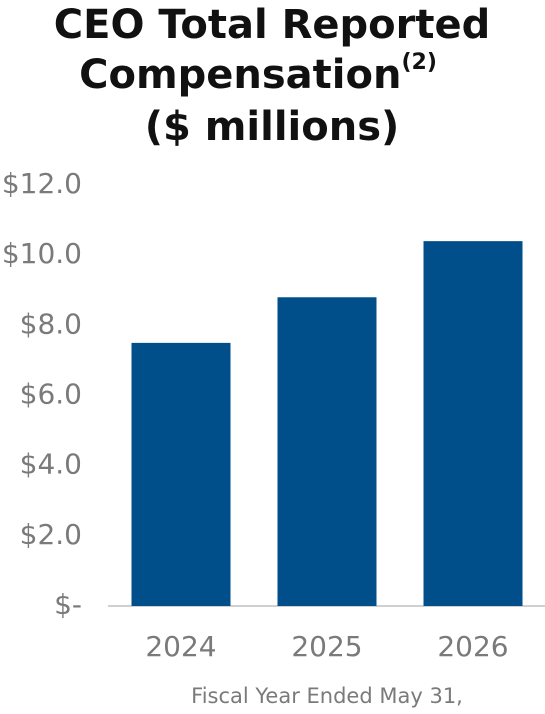 Image resolution: width=545 pixels, height=714 pixels. I want to click on y-tick-label: $2.0, so click(51, 534).